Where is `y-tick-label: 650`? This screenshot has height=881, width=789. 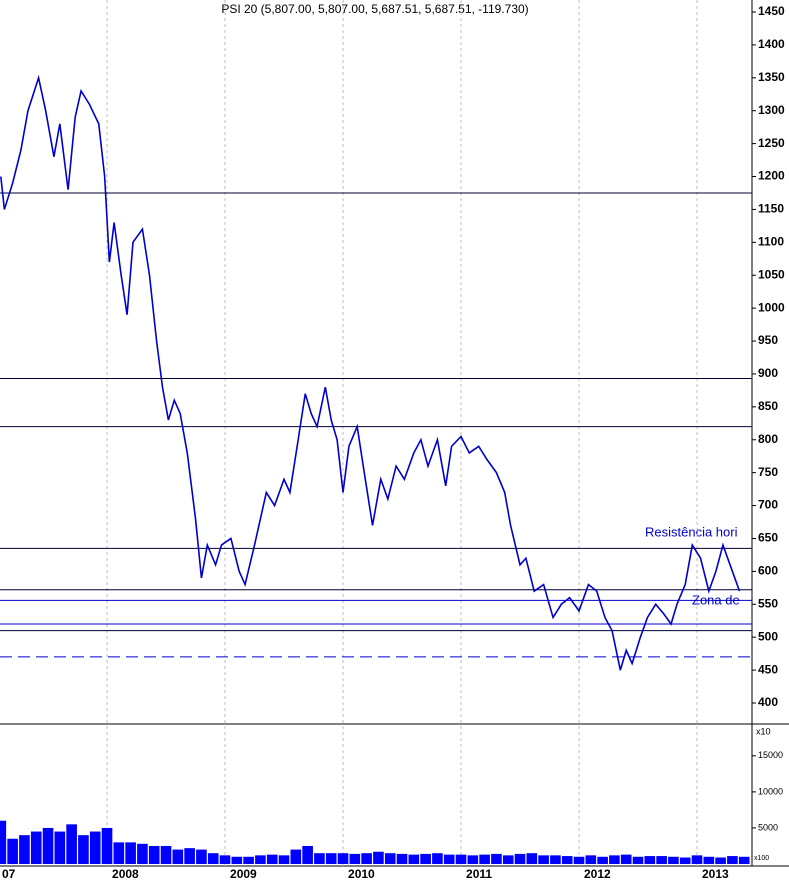
y-tick-label: 650 is located at coordinates (768, 538).